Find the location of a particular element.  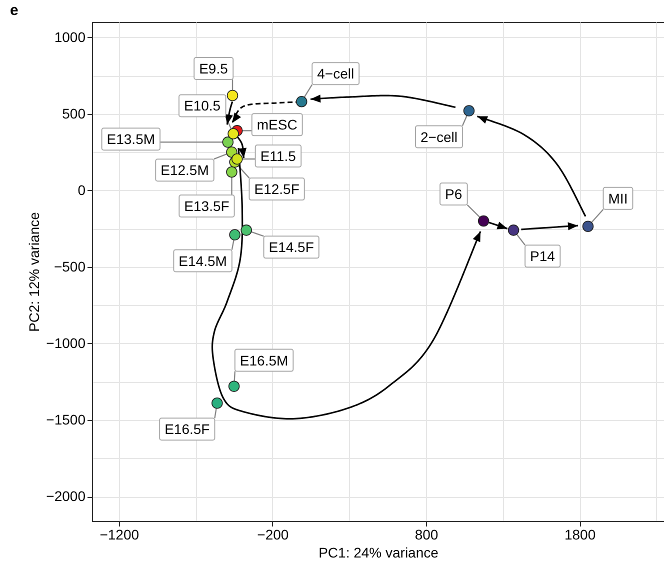

series-label: E12.5F is located at coordinates (277, 189).